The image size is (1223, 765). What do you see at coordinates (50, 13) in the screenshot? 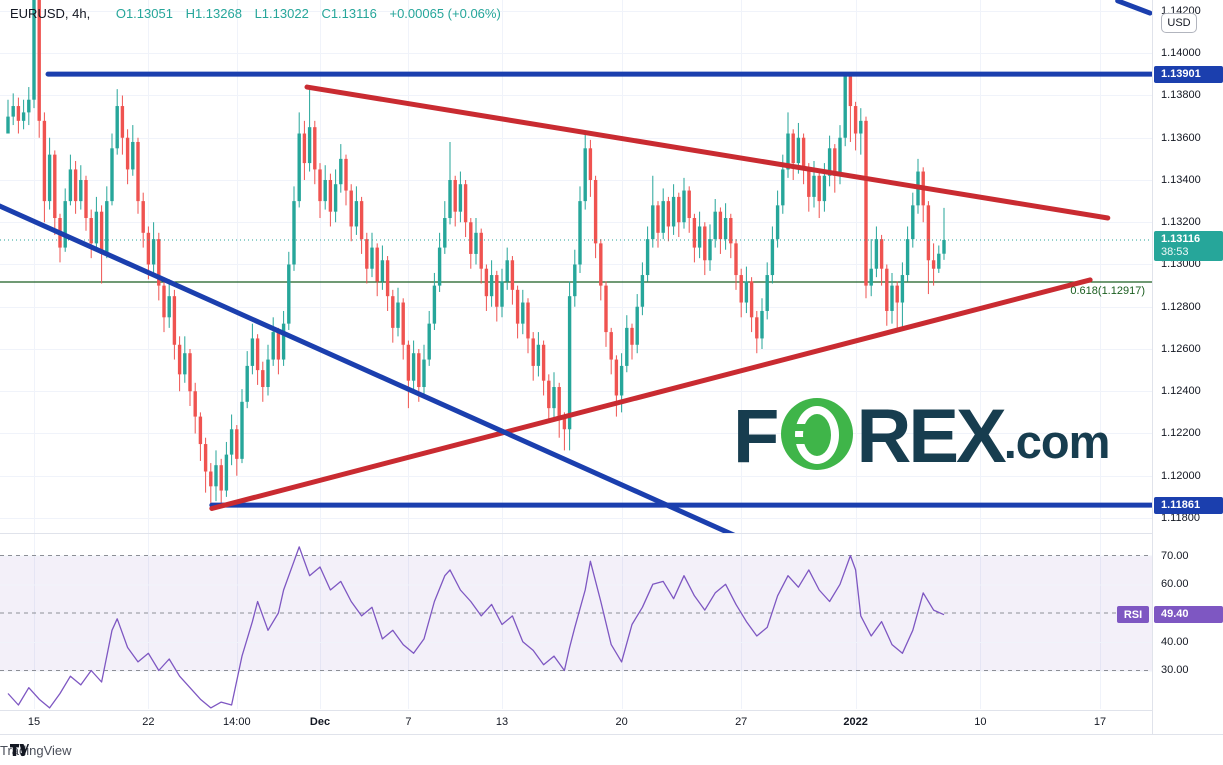
I see `legend-symbol-interval: EURUSD, 4h,` at bounding box center [50, 13].